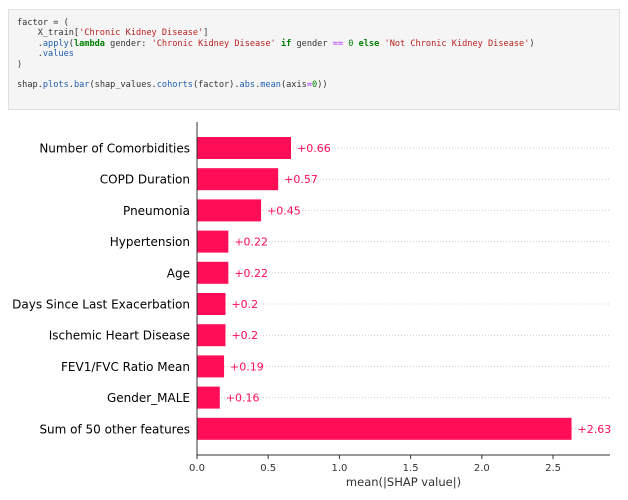 Image resolution: width=628 pixels, height=500 pixels. I want to click on code-token: )), so click(322, 85).